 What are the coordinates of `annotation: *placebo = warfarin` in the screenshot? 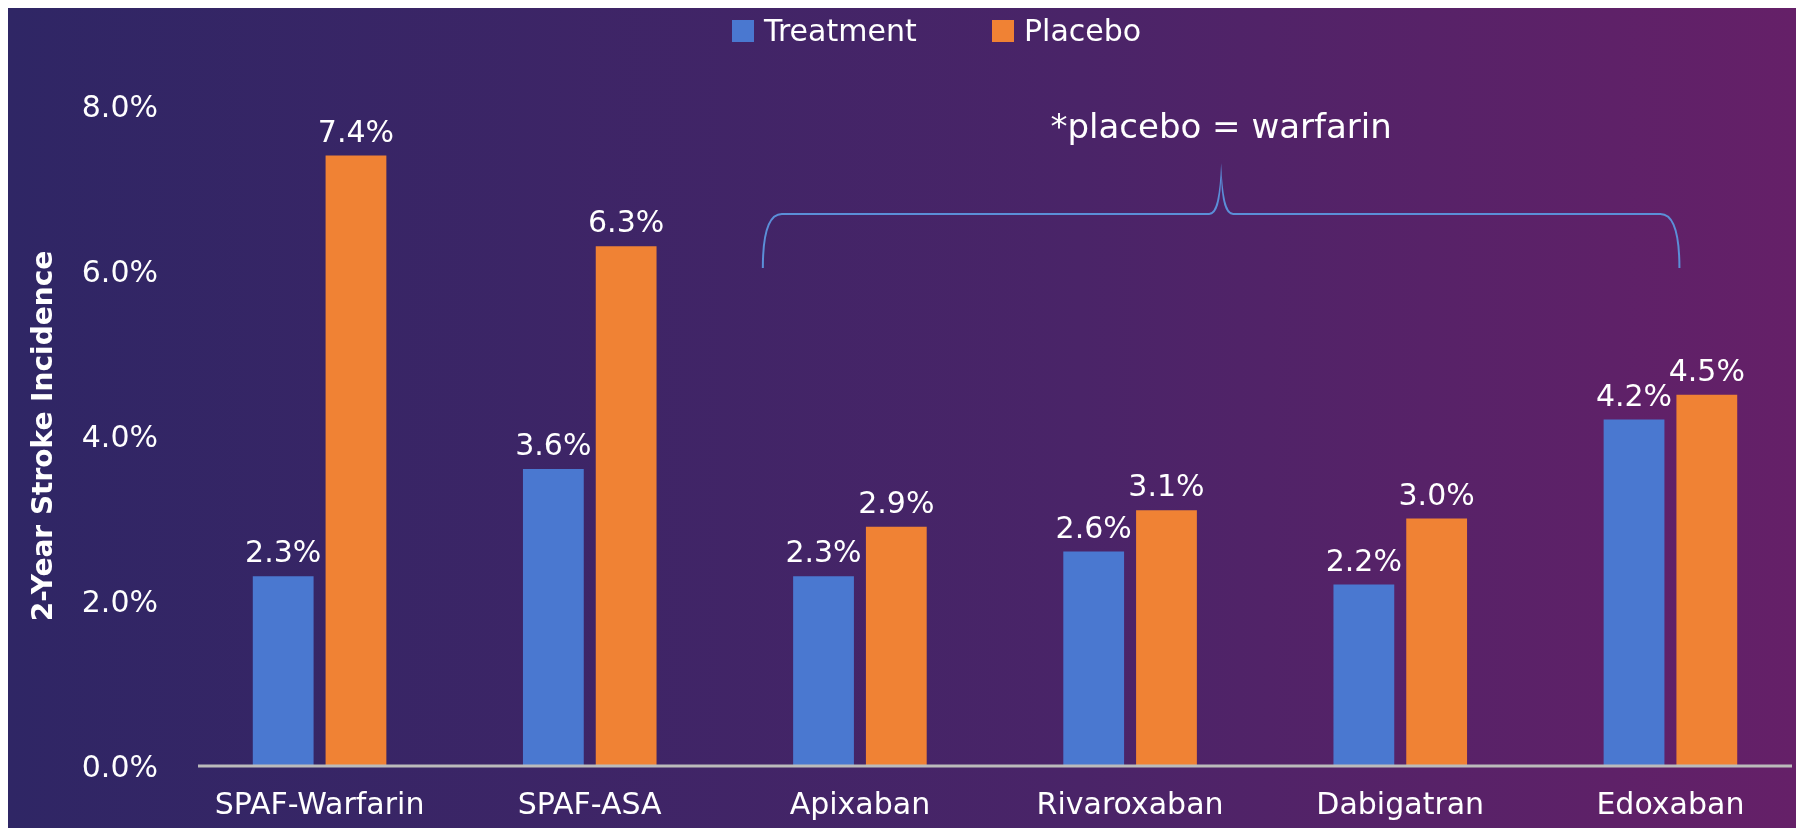 It's located at (1221, 126).